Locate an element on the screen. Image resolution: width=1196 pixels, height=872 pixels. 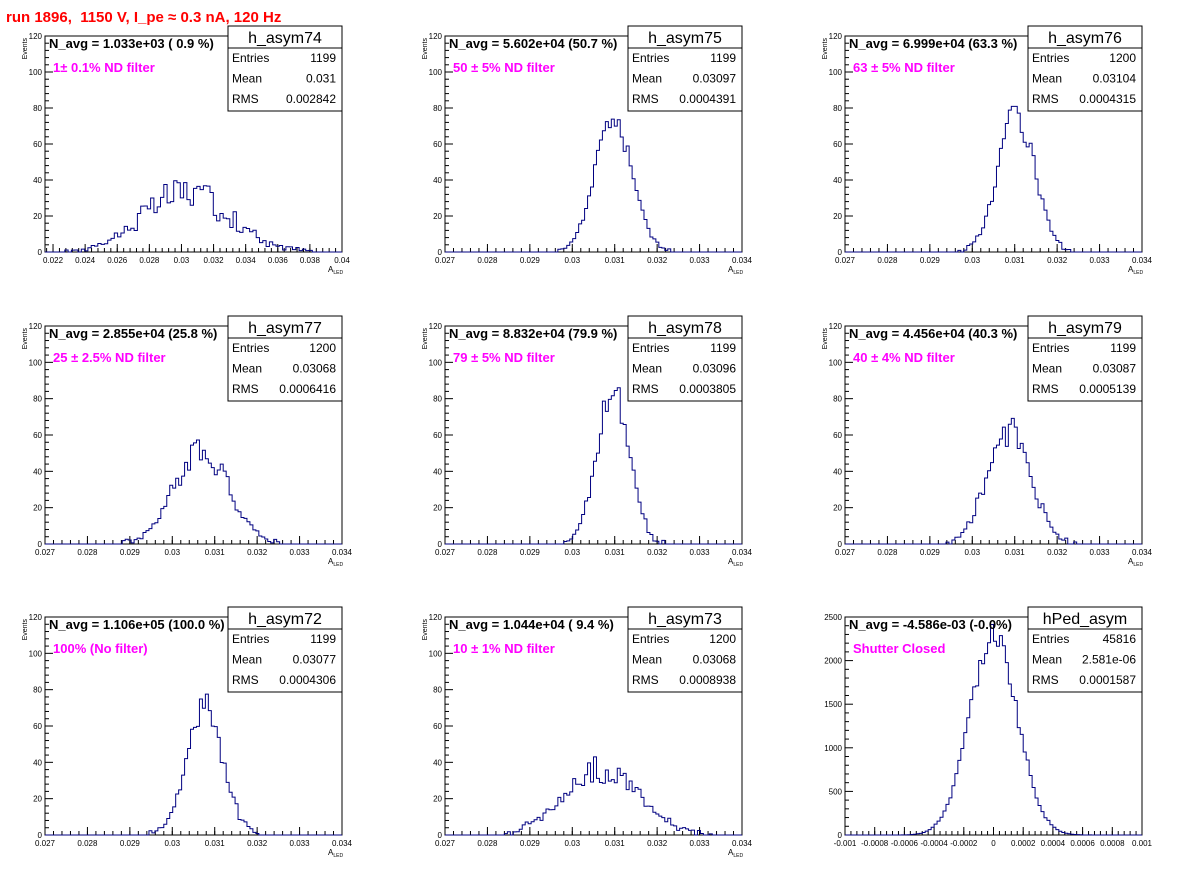
x-tick-label: 0.0004 is located at coordinates (1053, 843).